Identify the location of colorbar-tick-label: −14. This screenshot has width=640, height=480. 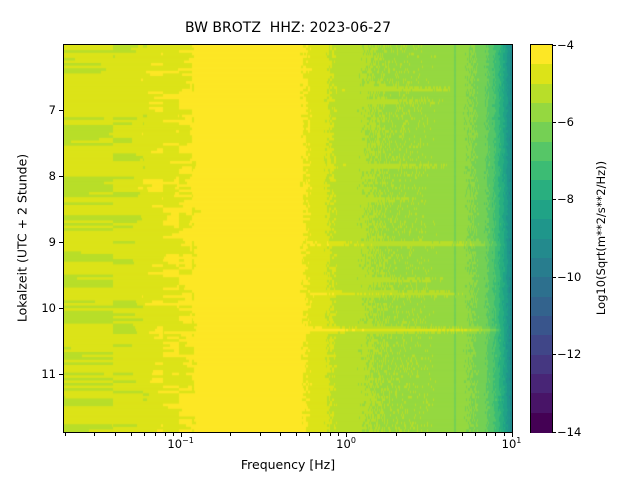
(569, 431).